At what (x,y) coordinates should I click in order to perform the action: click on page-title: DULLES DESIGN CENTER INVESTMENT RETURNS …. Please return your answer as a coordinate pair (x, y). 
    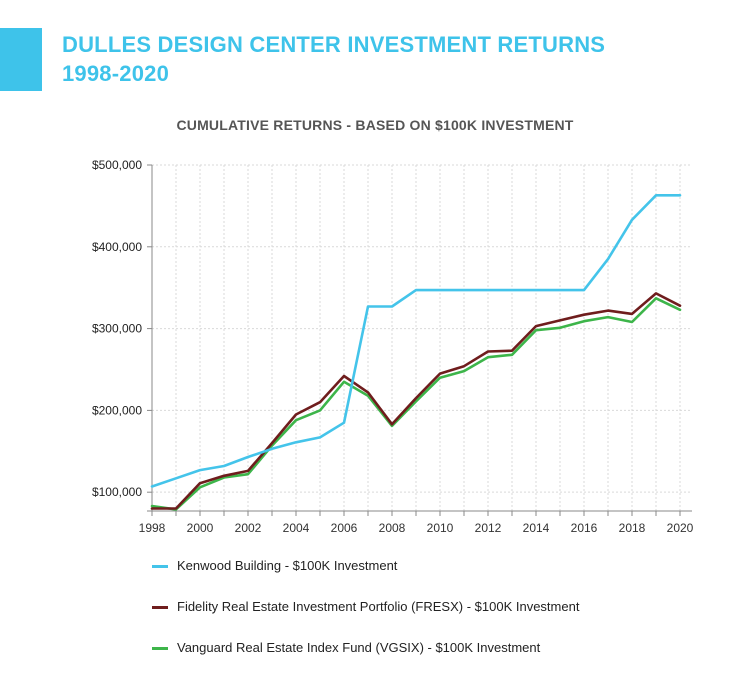
    Looking at the image, I should click on (333, 59).